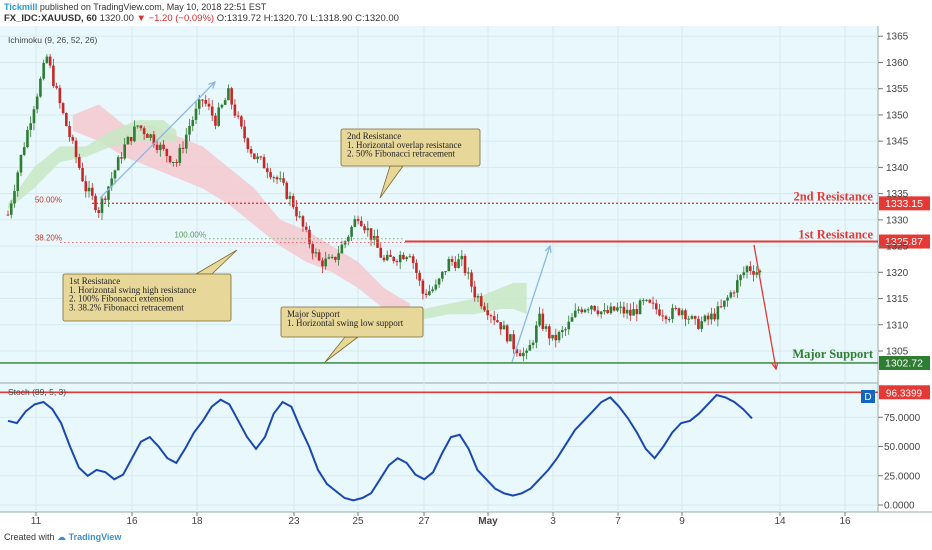  What do you see at coordinates (50, 18) in the screenshot?
I see `symbol-name: FX_IDC:XAUUSD, 60` at bounding box center [50, 18].